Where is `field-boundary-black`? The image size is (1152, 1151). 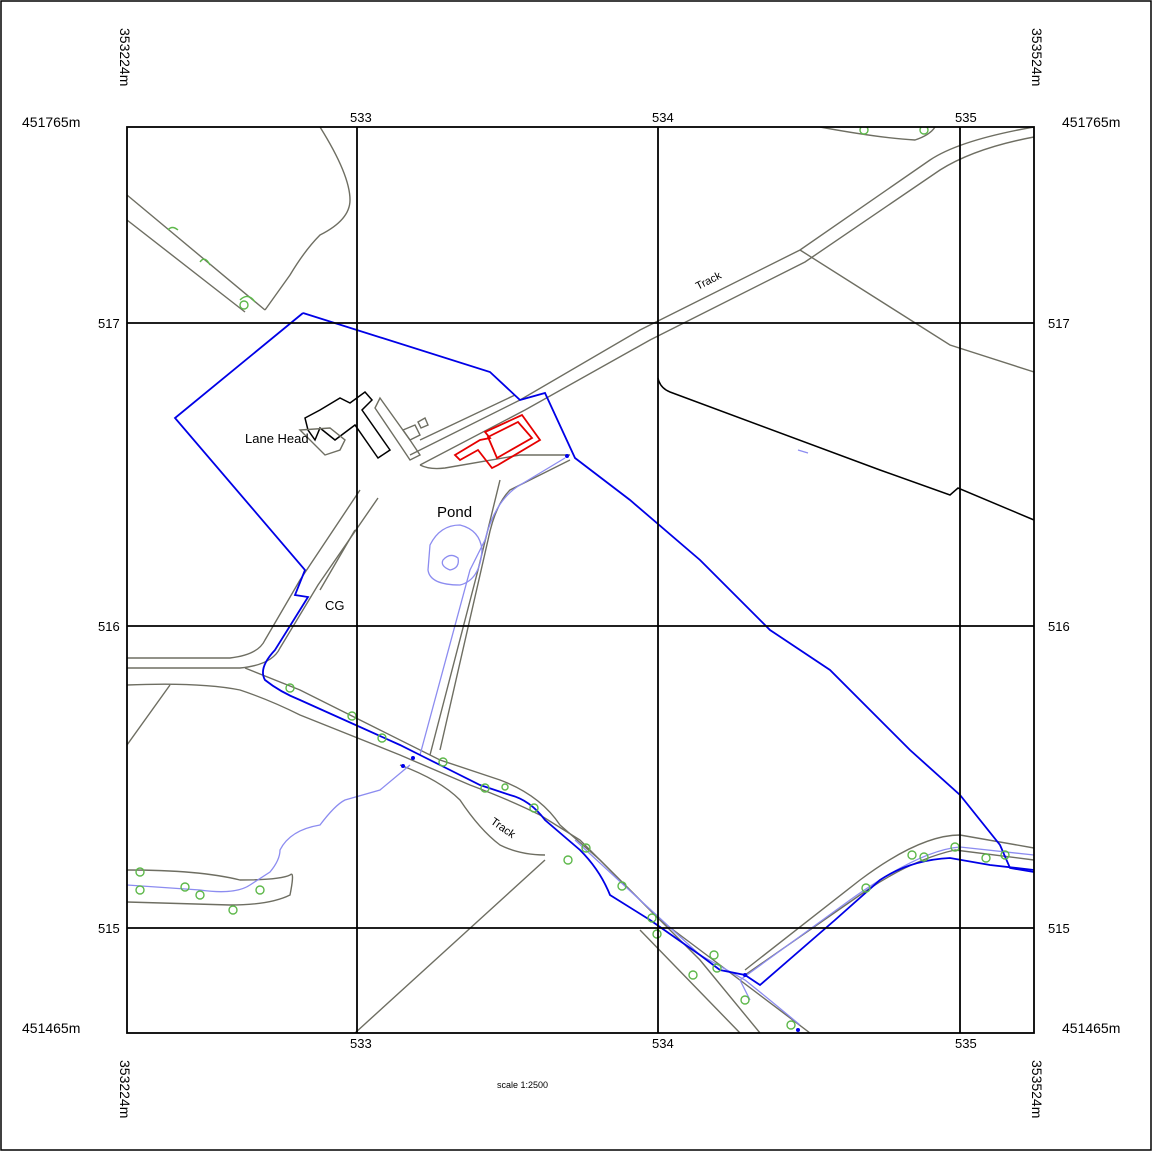 field-boundary-black is located at coordinates (845, 449).